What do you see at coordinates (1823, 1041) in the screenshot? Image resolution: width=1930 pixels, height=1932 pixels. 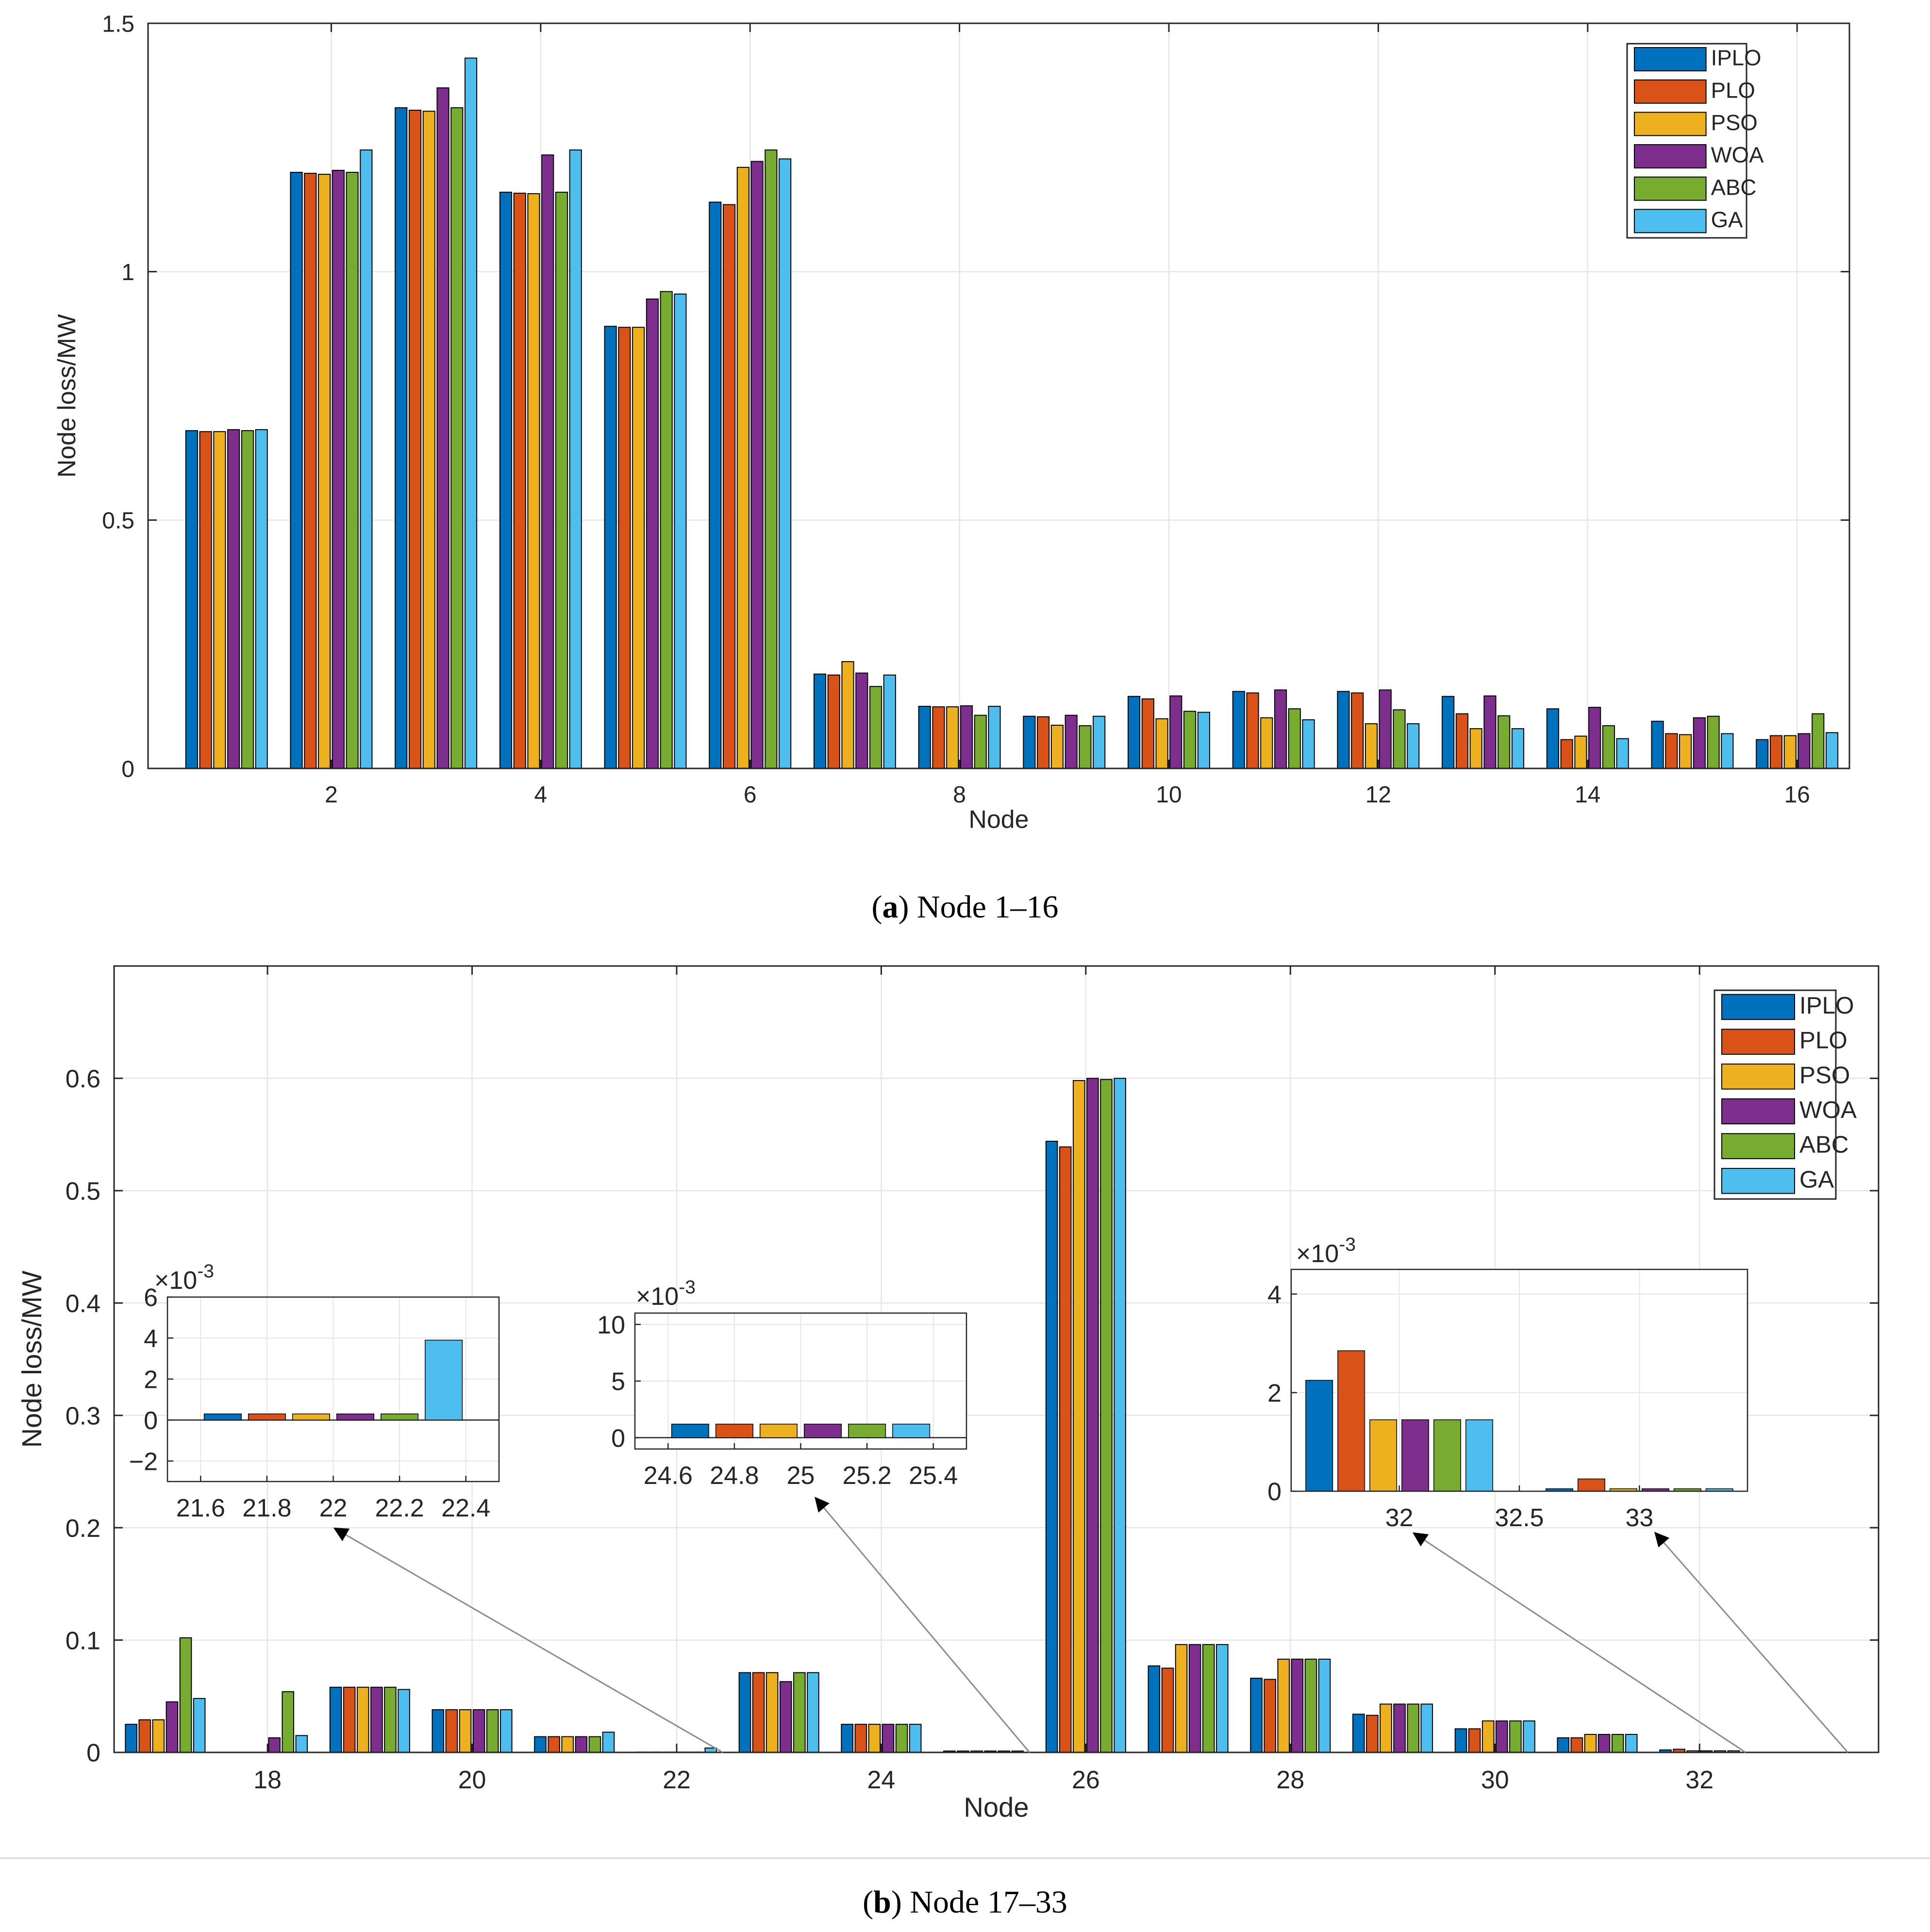 I see `legend-label-plo: PLO` at bounding box center [1823, 1041].